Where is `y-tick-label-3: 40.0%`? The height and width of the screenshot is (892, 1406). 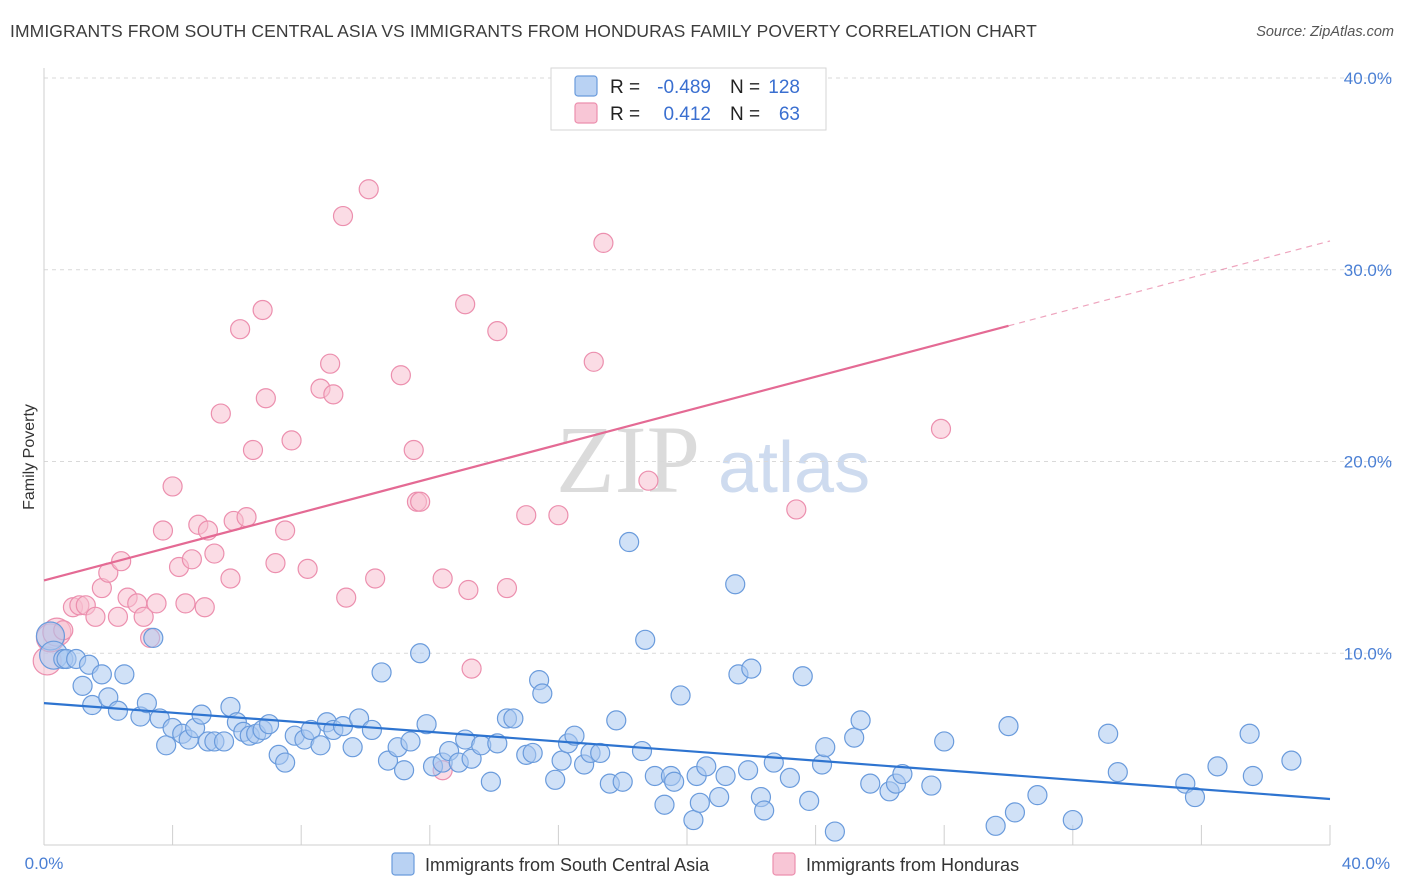 y-tick-label-3: 40.0% is located at coordinates (1368, 78).